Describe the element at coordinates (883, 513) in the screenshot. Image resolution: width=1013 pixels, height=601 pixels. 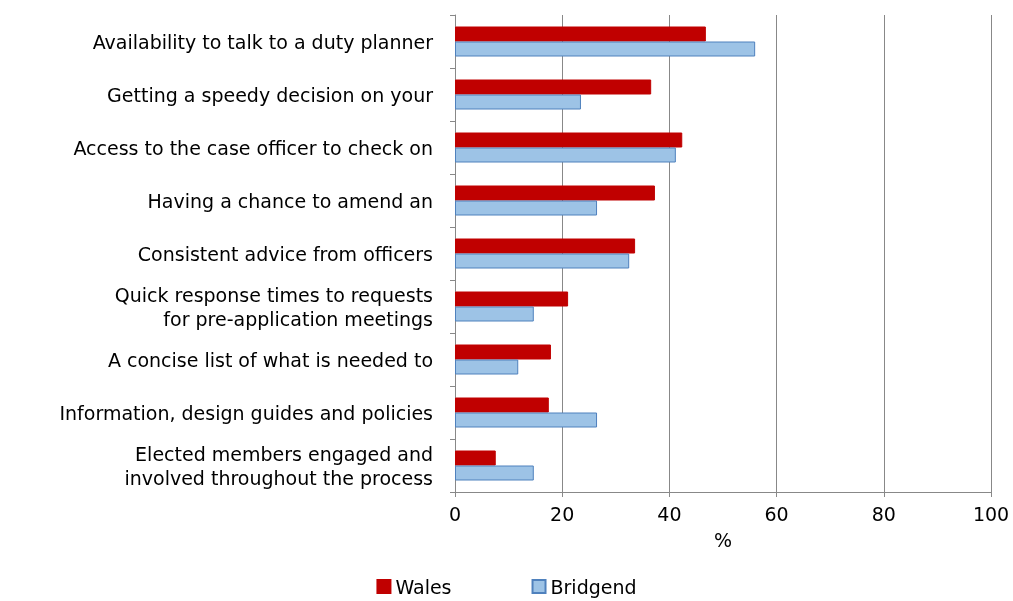
I see `x-tick-label: 80` at that location.